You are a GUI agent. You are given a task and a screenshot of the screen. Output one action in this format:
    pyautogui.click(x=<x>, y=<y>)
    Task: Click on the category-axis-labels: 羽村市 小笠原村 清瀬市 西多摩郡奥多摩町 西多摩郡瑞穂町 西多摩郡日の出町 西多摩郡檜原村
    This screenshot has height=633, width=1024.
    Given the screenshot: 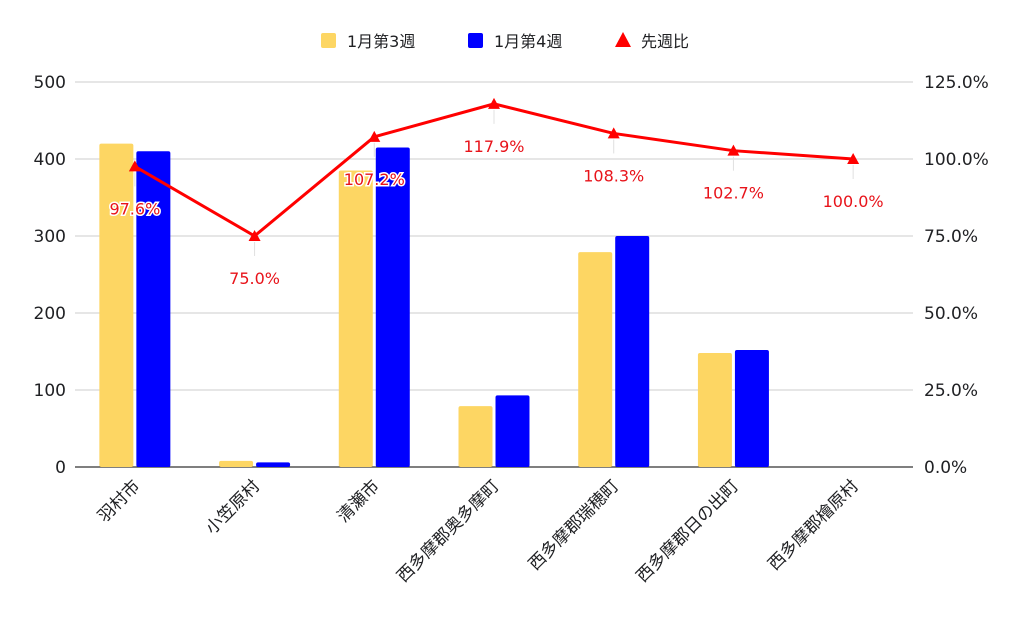 What is the action you would take?
    pyautogui.click(x=478, y=531)
    